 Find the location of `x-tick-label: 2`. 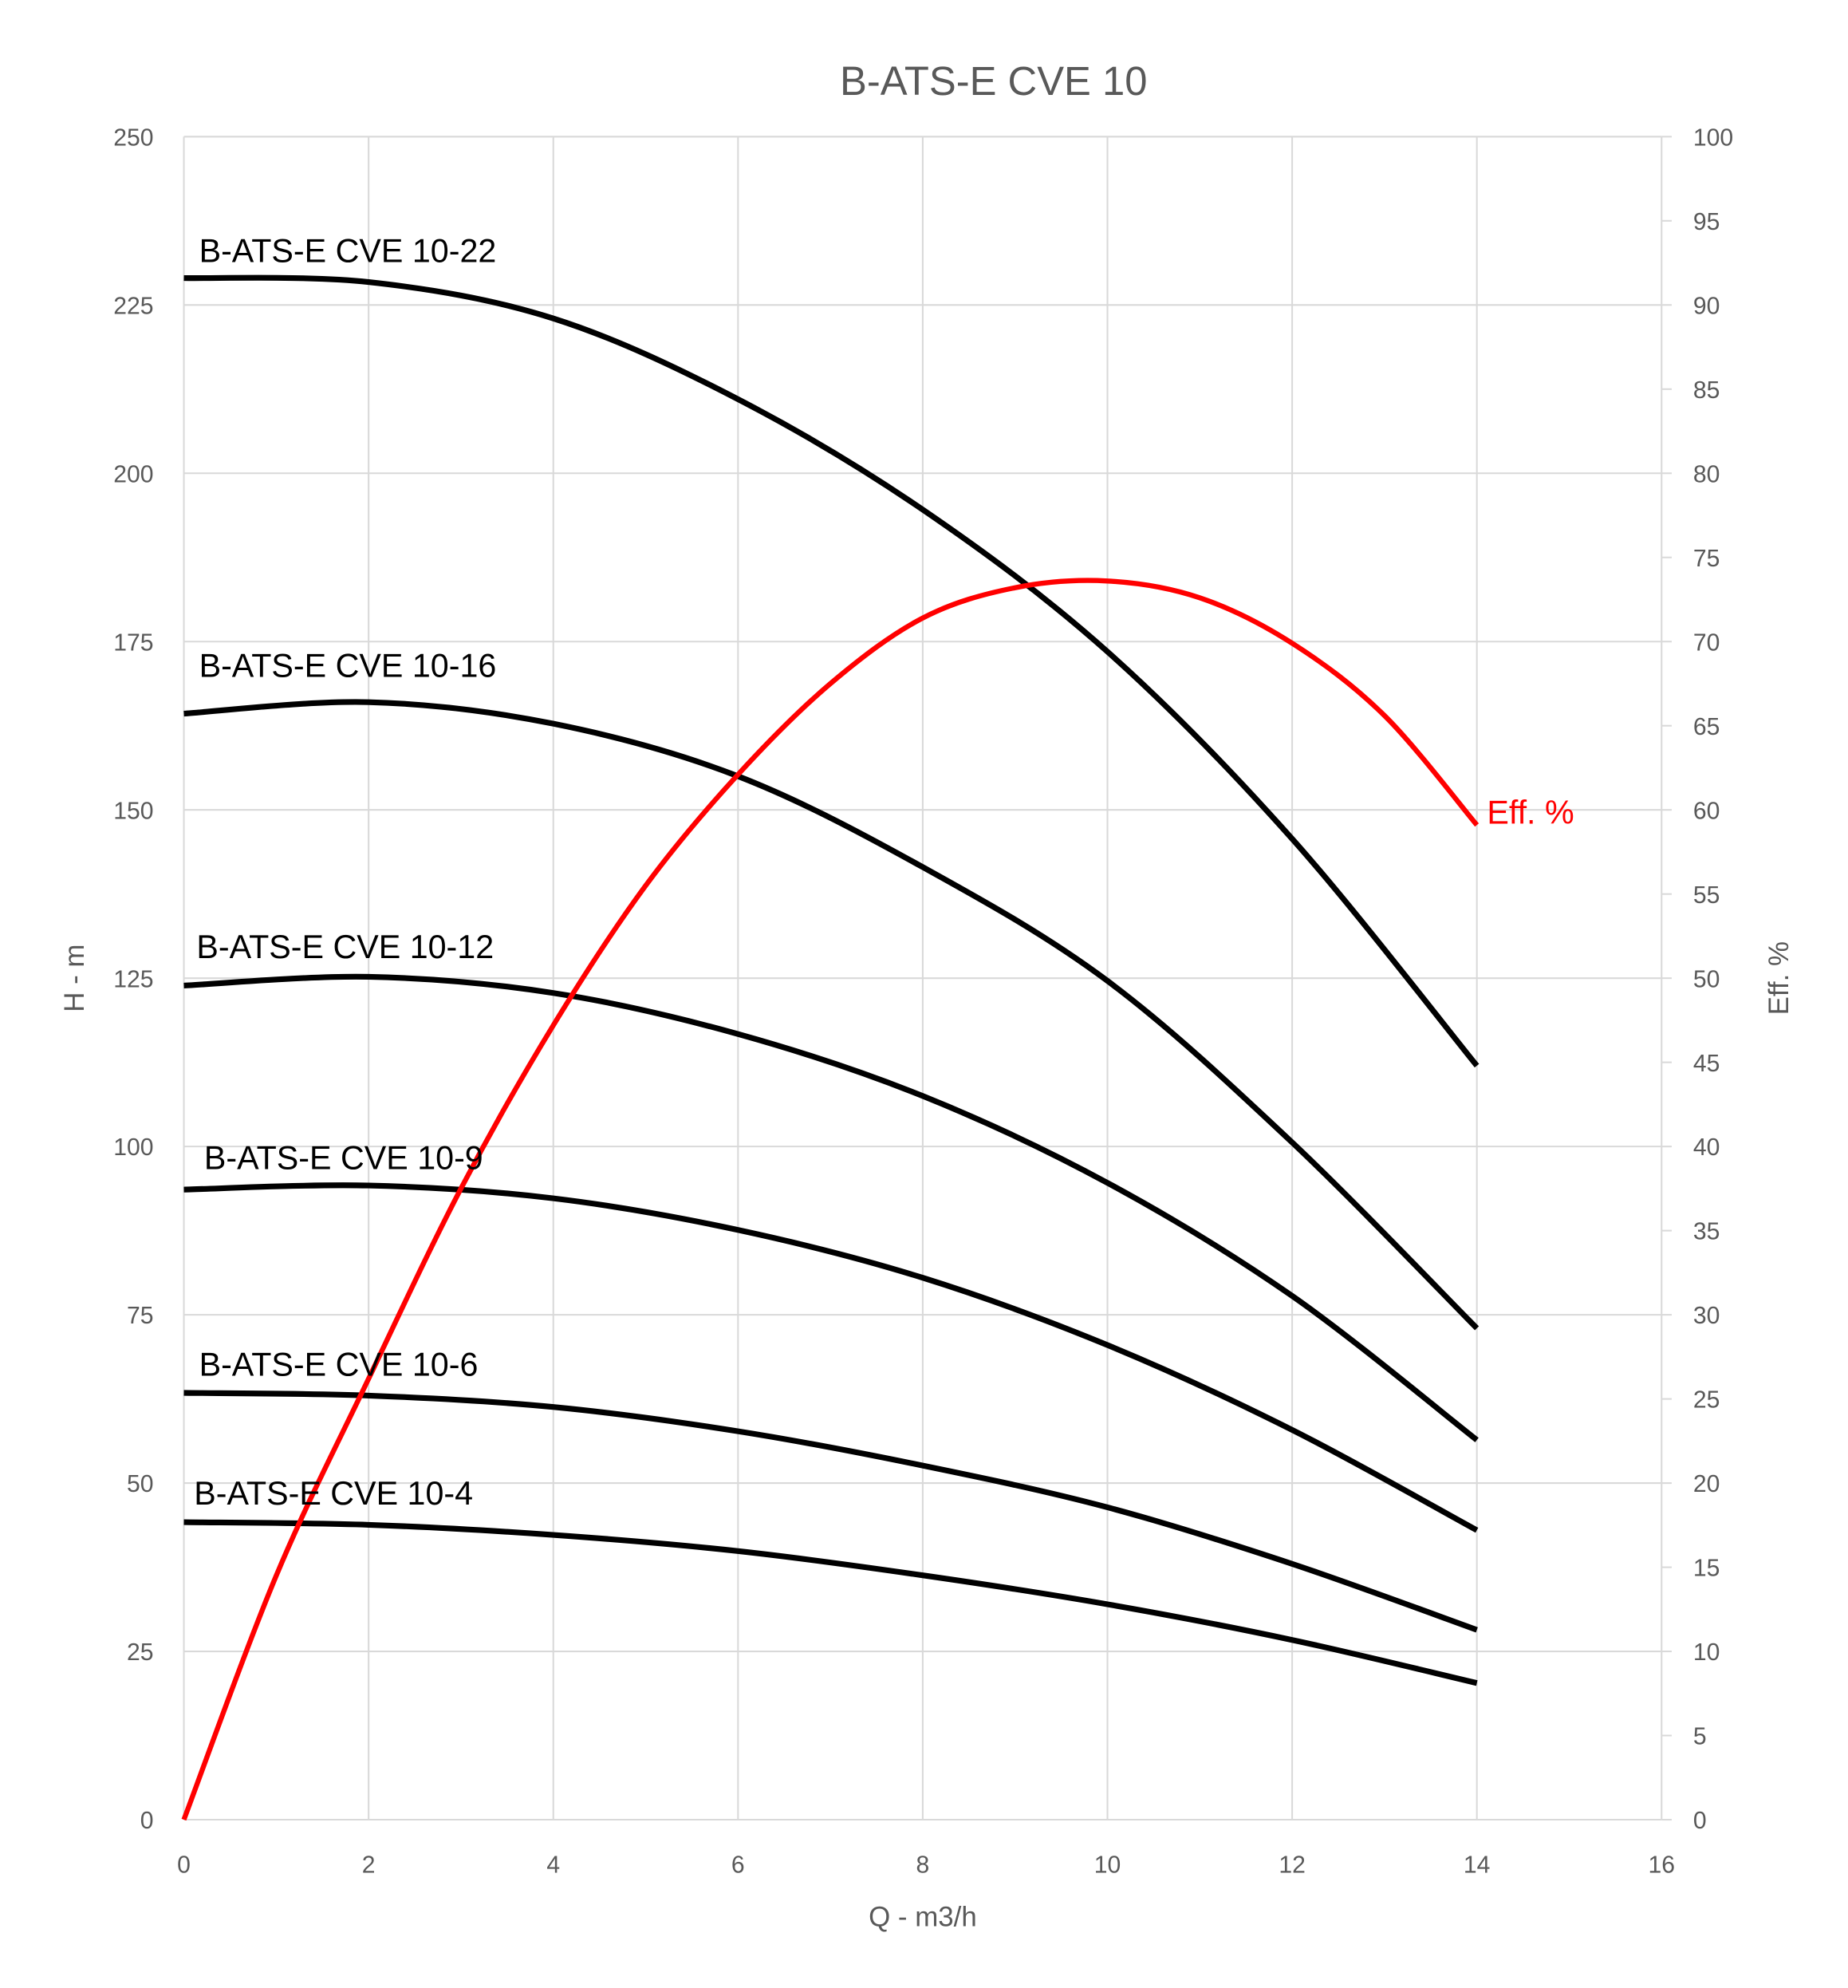

x-tick-label: 2 is located at coordinates (369, 1865).